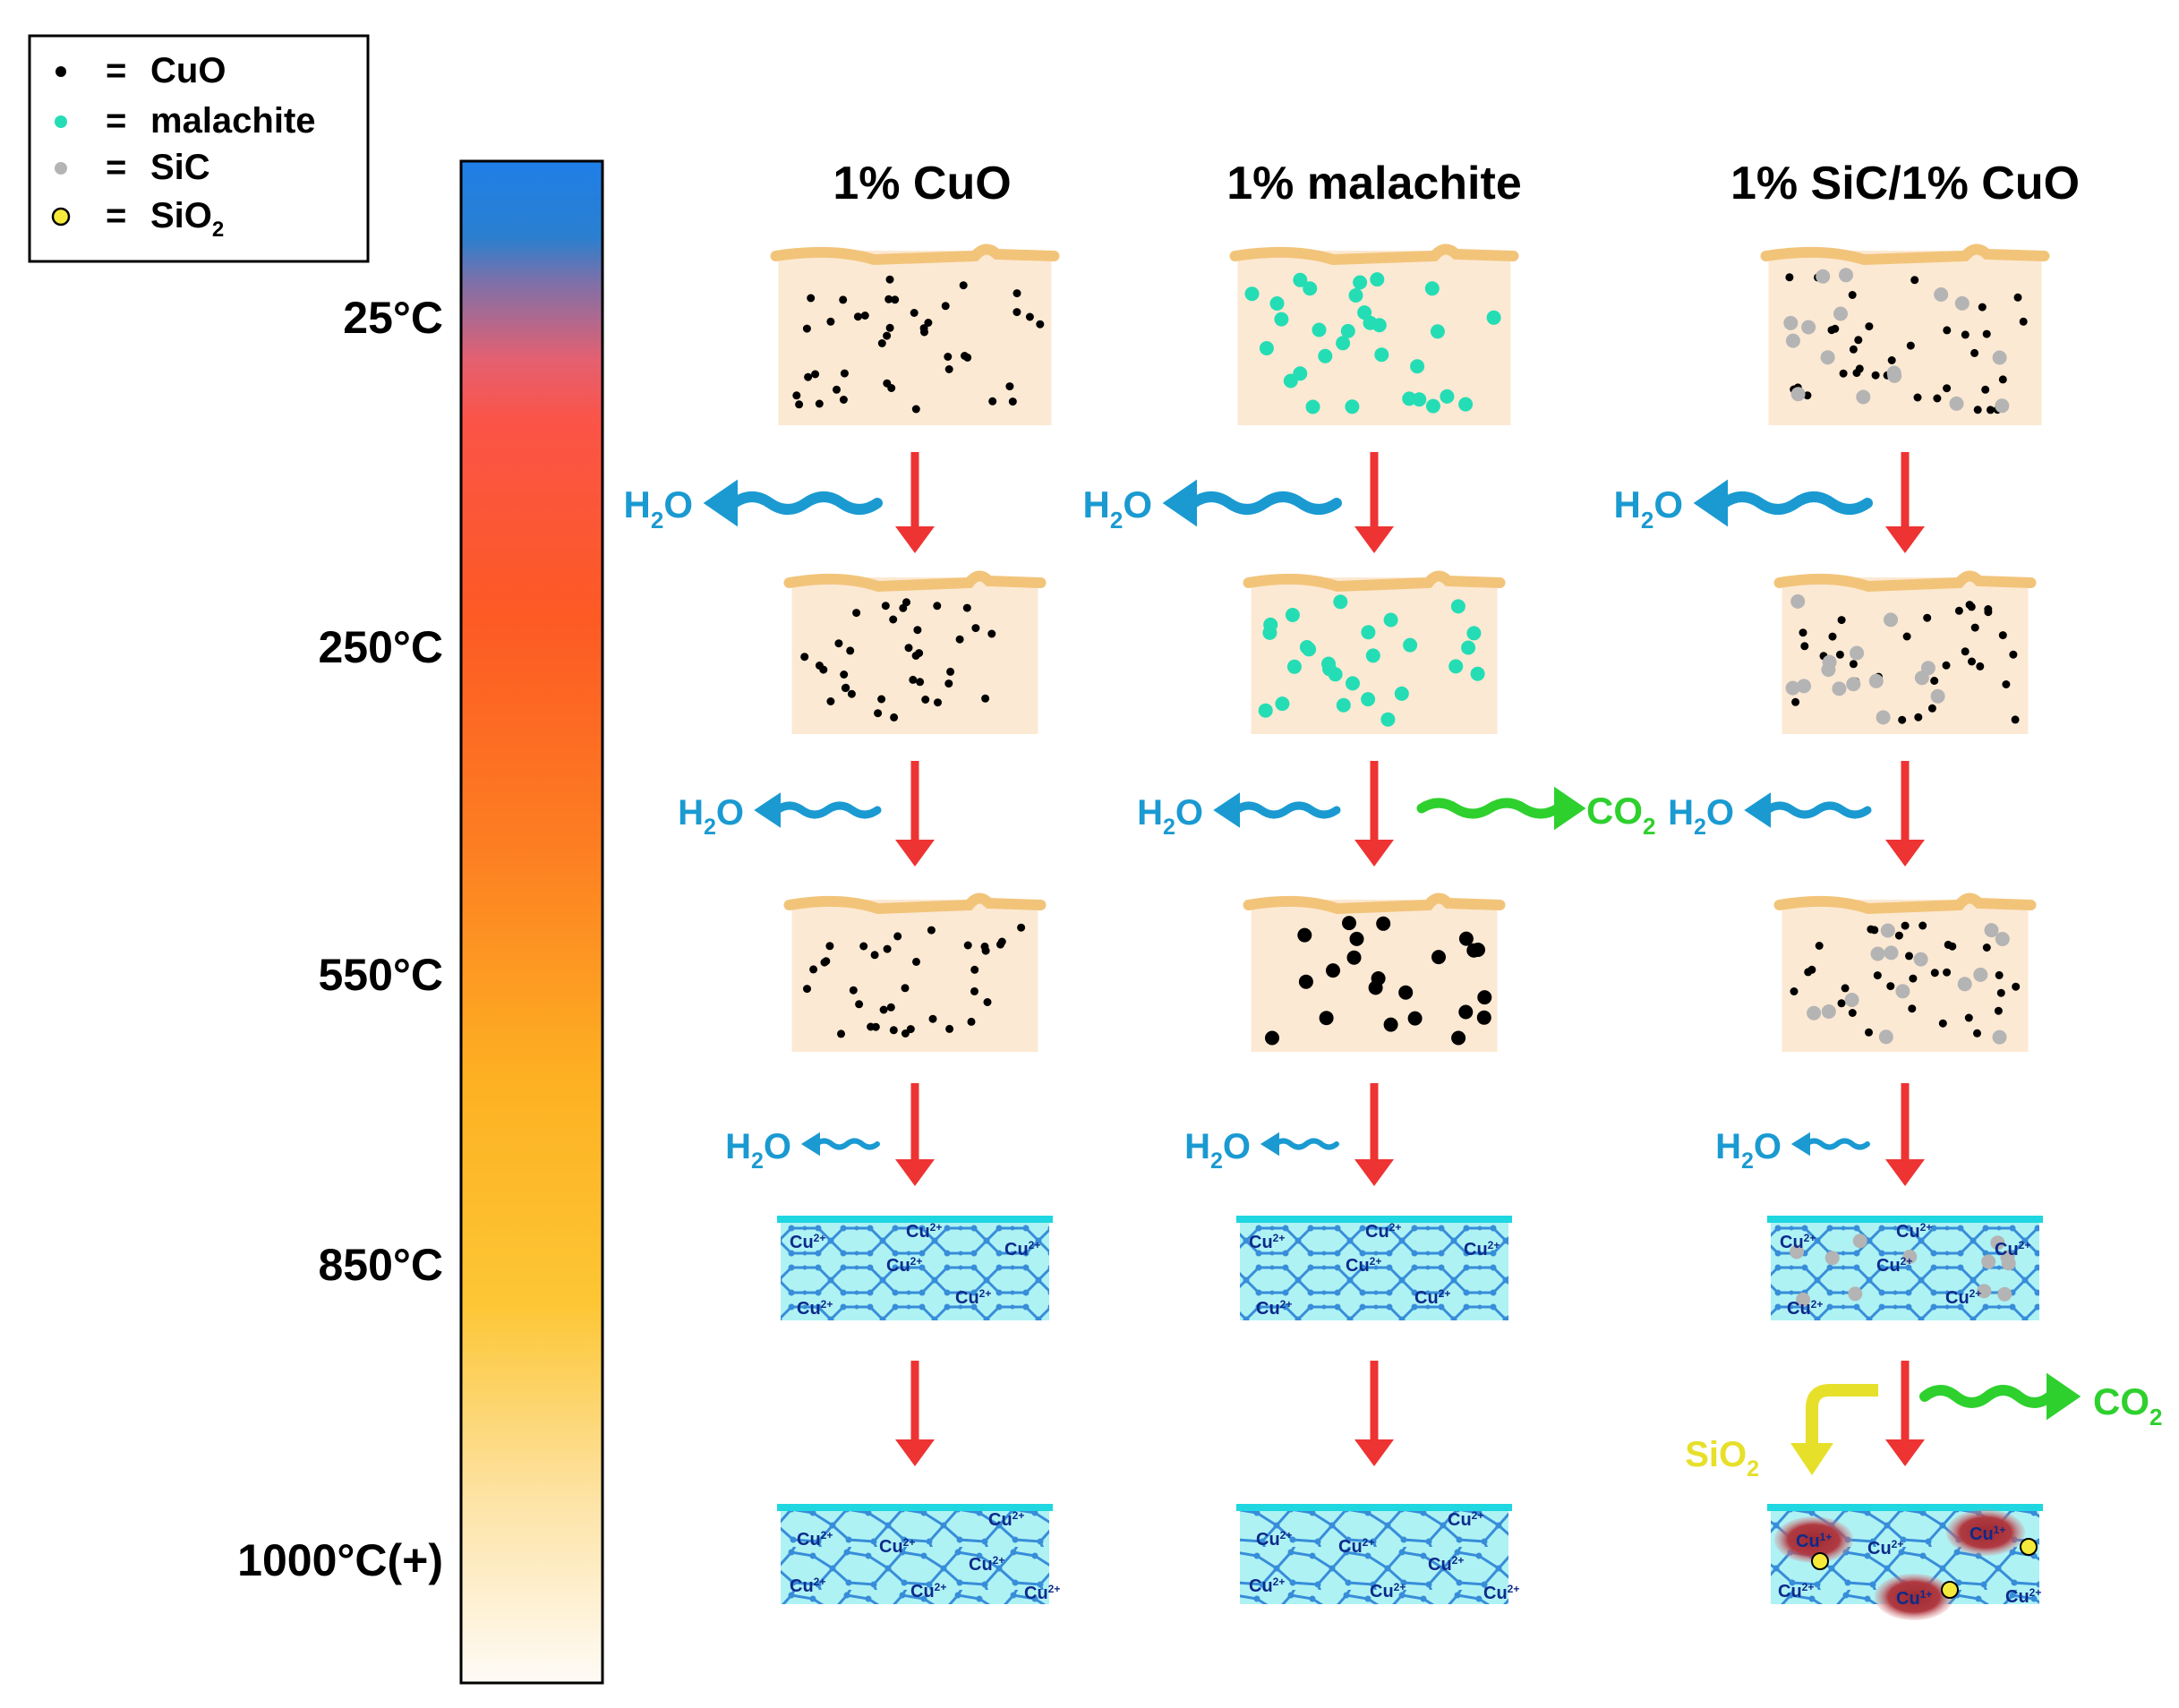  What do you see at coordinates (61, 71) in the screenshot?
I see `cuo-dot-icon` at bounding box center [61, 71].